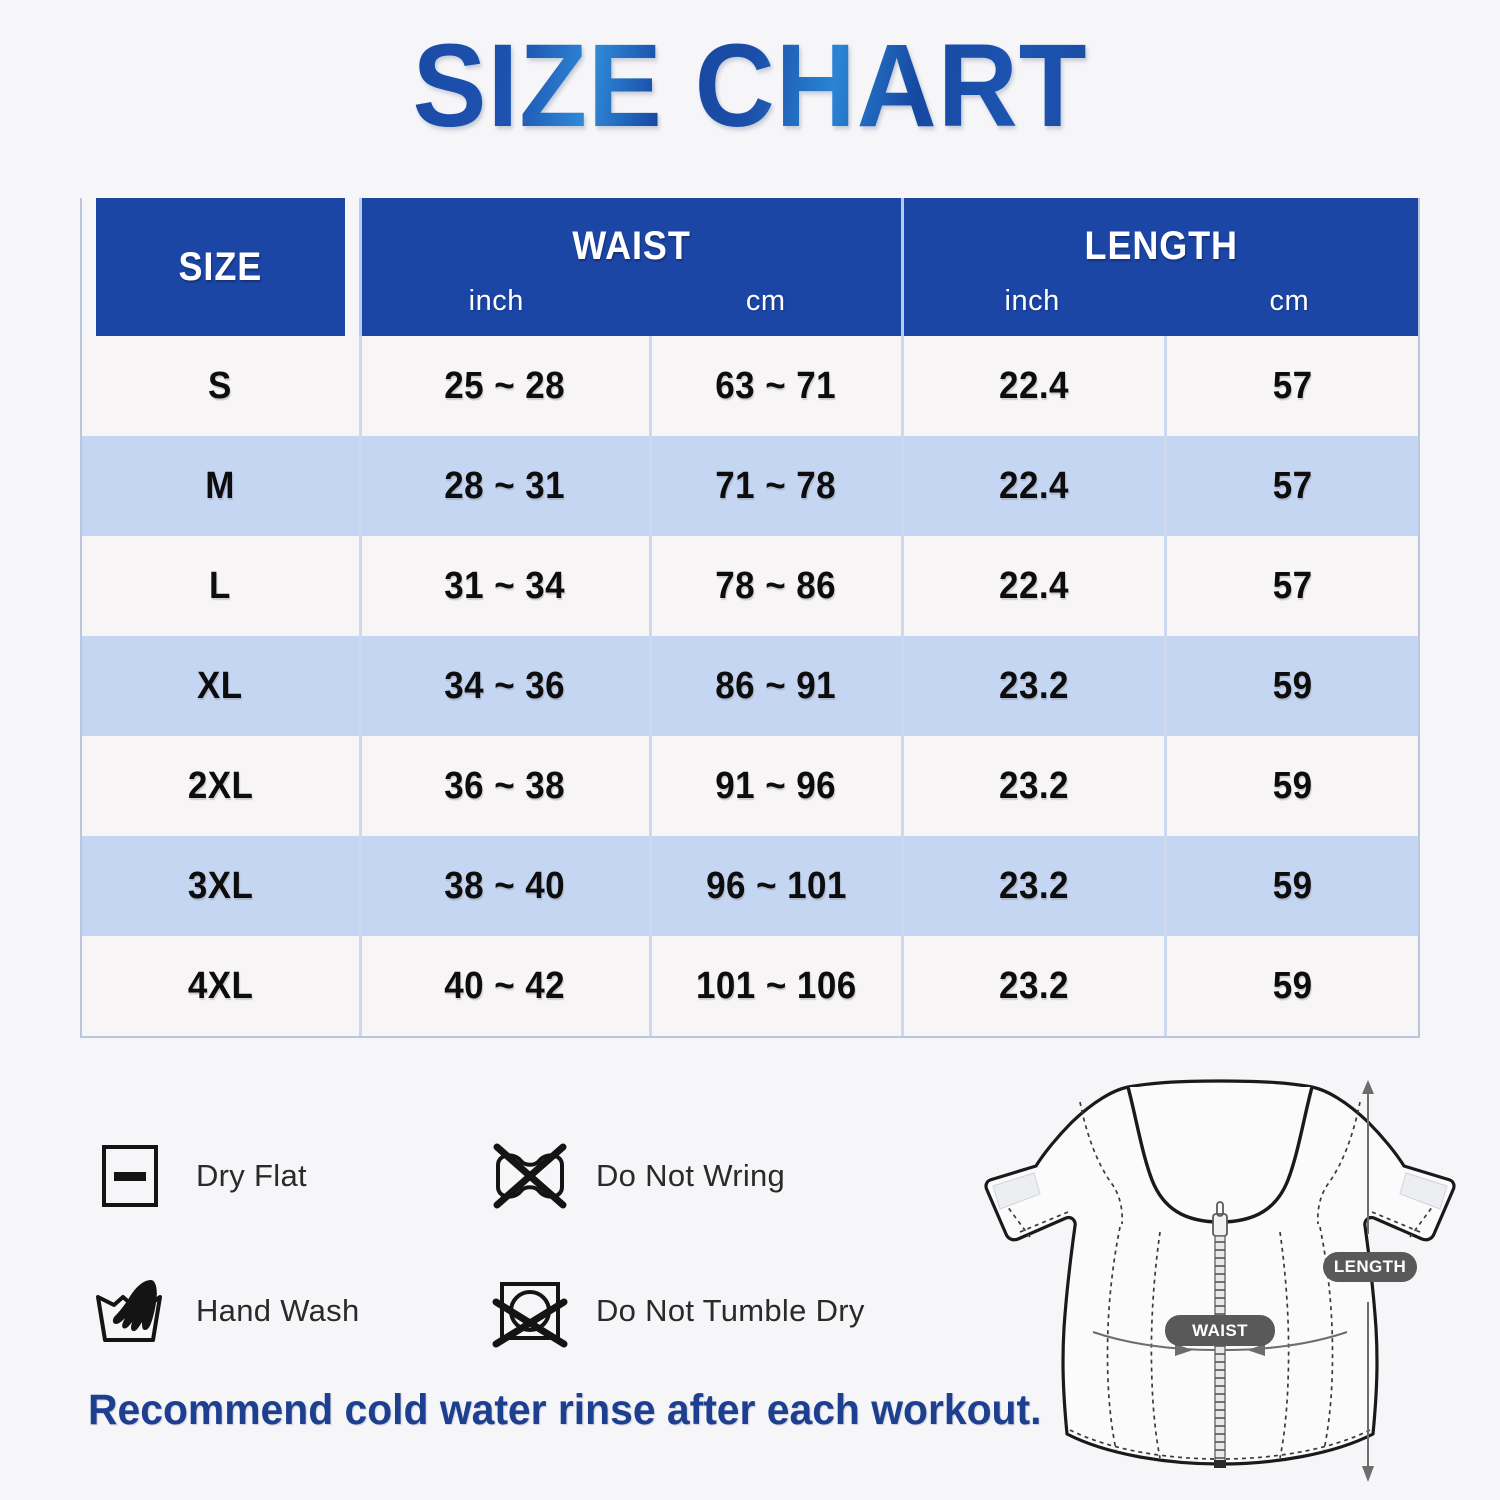 The image size is (1500, 1500). What do you see at coordinates (220, 785) in the screenshot?
I see `cell-size-text: 2XL` at bounding box center [220, 785].